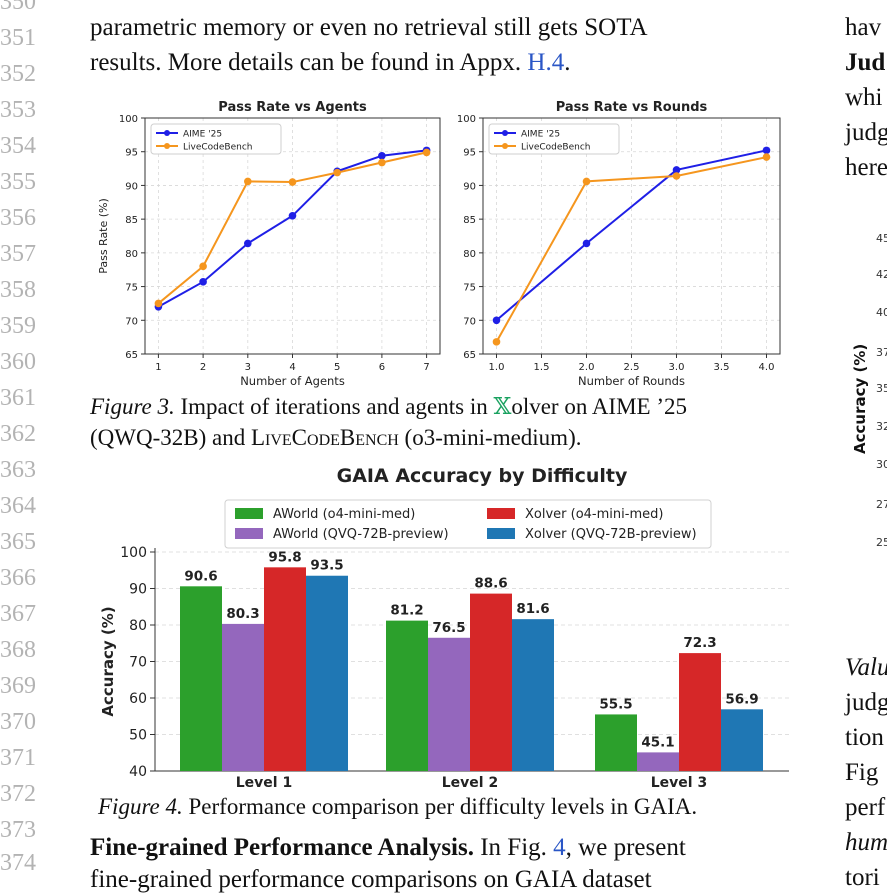 Image resolution: width=887 pixels, height=894 pixels. What do you see at coordinates (242, 614) in the screenshot?
I see `bar-value-label: 80.3` at bounding box center [242, 614].